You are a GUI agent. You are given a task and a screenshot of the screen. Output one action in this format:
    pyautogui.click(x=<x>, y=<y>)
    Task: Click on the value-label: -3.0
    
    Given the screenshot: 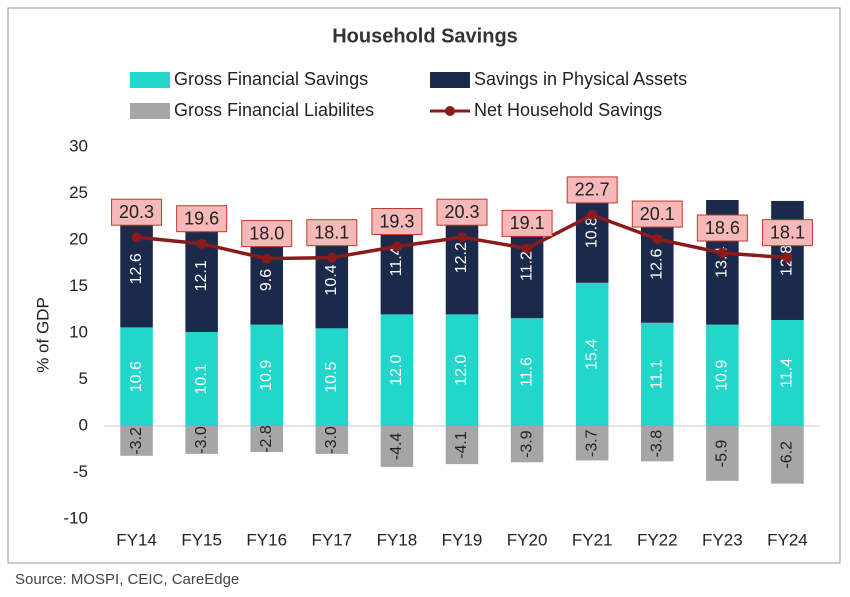 What is the action you would take?
    pyautogui.click(x=201, y=440)
    